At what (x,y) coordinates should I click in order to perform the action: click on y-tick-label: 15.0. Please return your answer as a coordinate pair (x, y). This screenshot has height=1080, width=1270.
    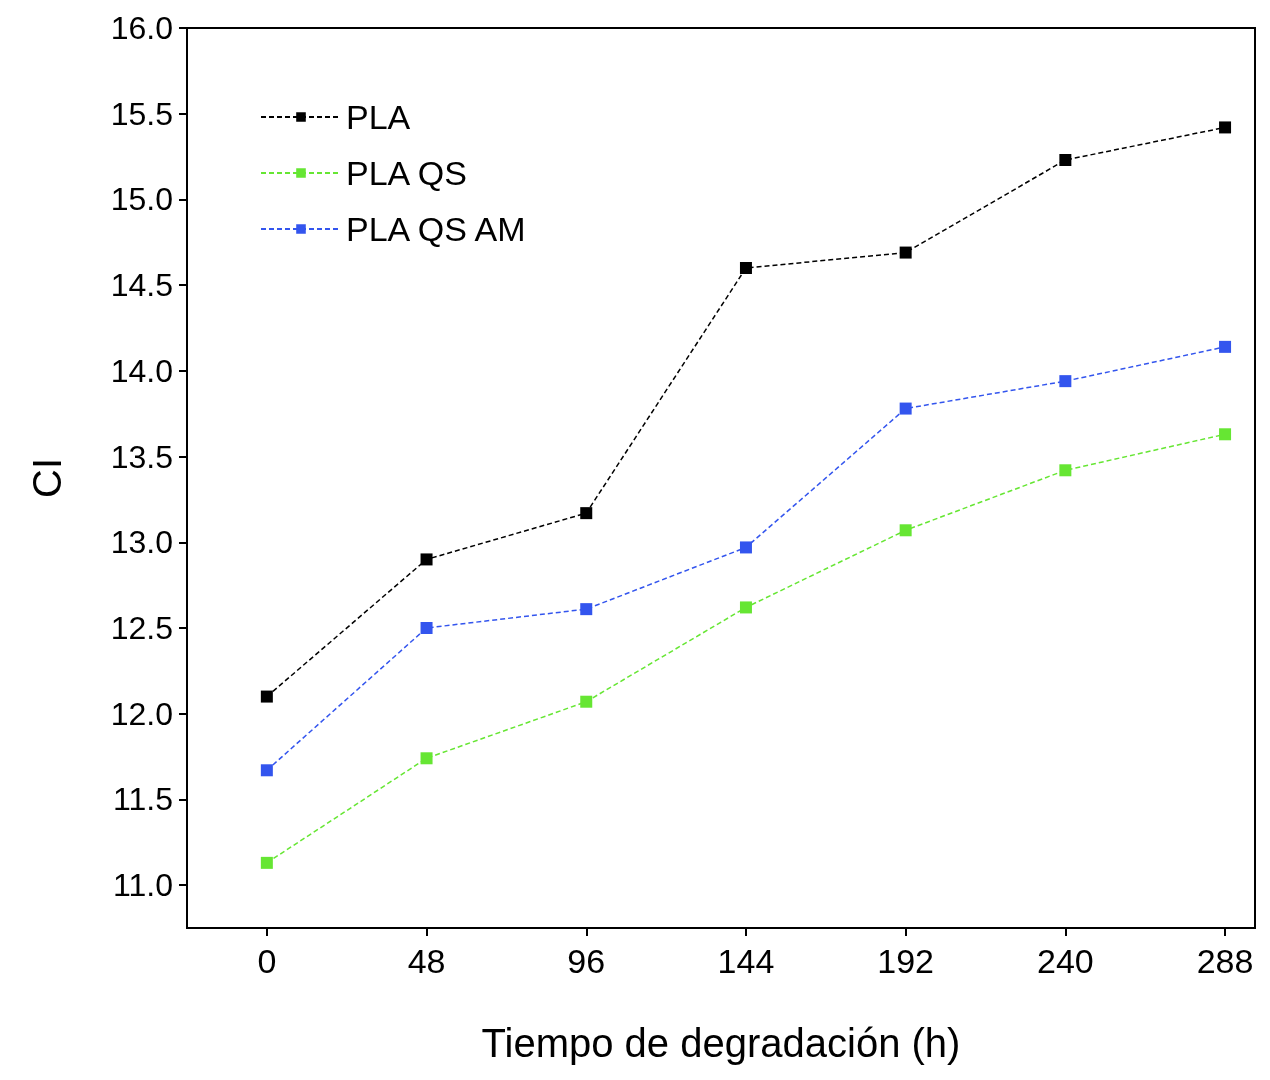
    Looking at the image, I should click on (141, 199).